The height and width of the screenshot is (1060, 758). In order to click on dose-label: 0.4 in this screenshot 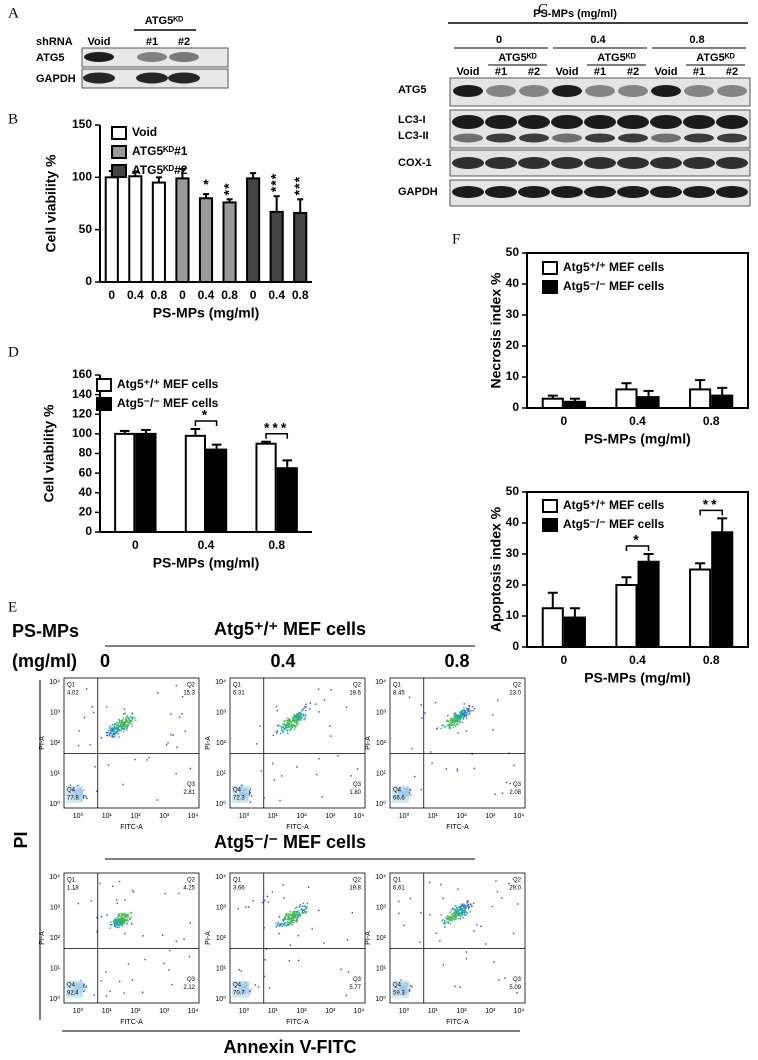, I will do `click(282, 661)`.